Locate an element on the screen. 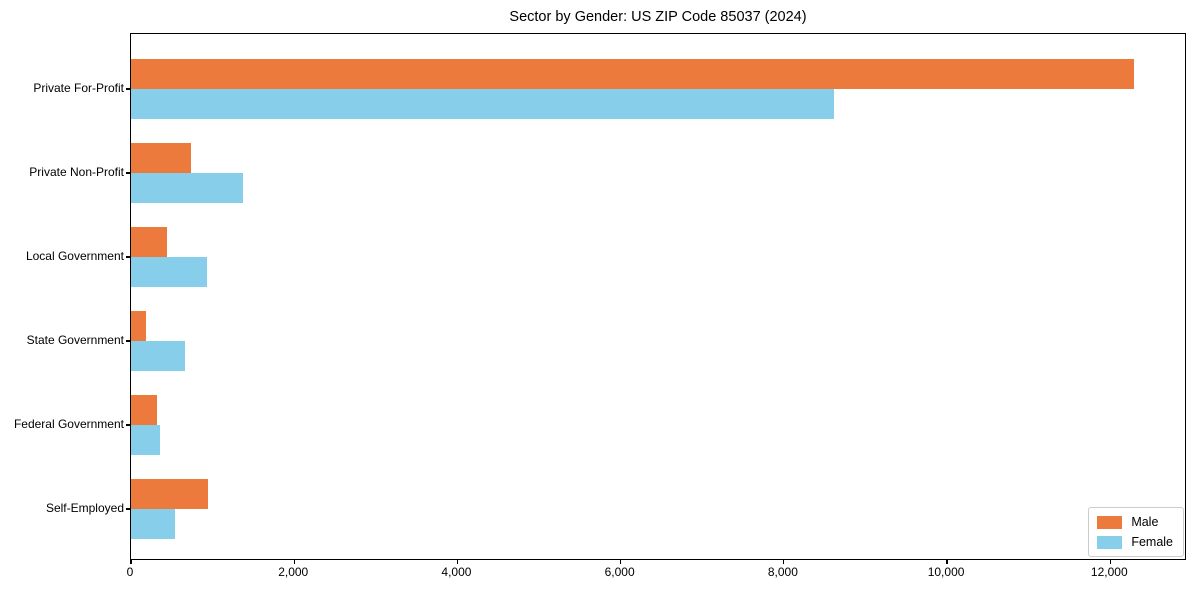  x-axis-label-6000: 6,000 is located at coordinates (619, 572).